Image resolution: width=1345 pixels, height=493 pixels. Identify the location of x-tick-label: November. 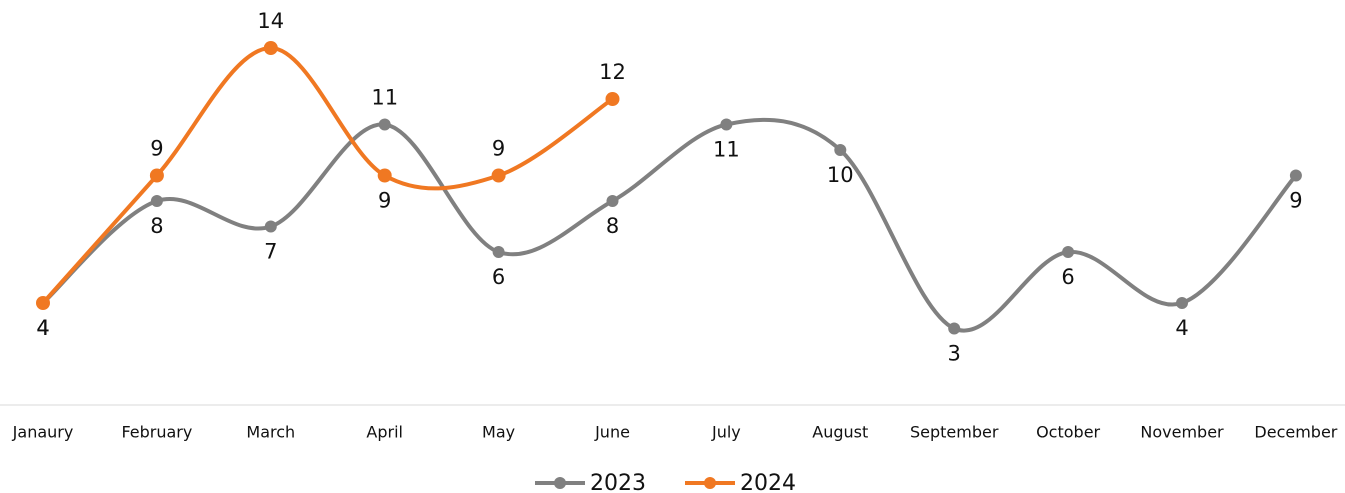
(1182, 432).